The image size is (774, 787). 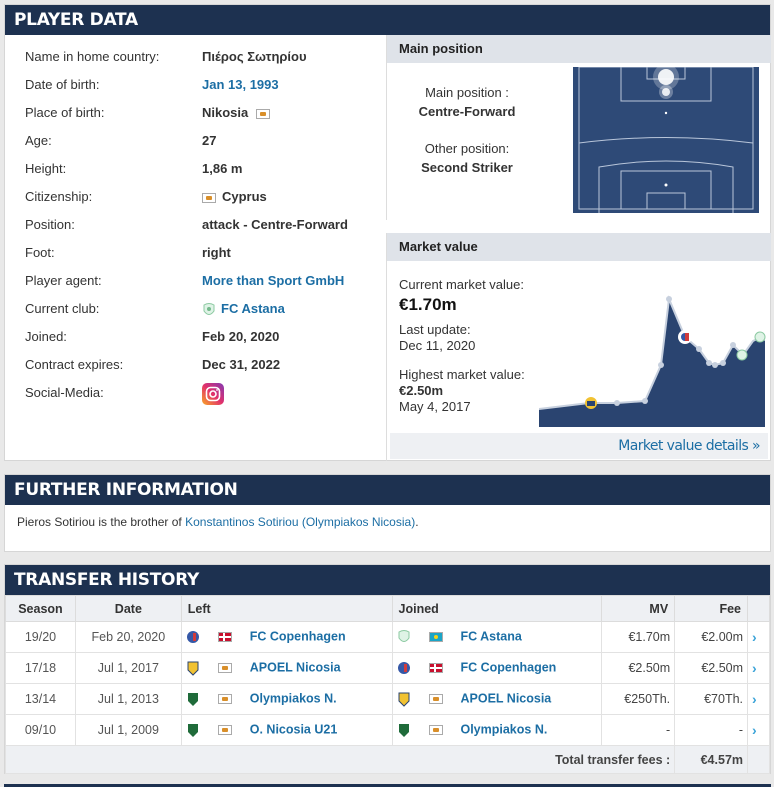 What do you see at coordinates (579, 446) in the screenshot?
I see `market-value-details-link: Market value details »` at bounding box center [579, 446].